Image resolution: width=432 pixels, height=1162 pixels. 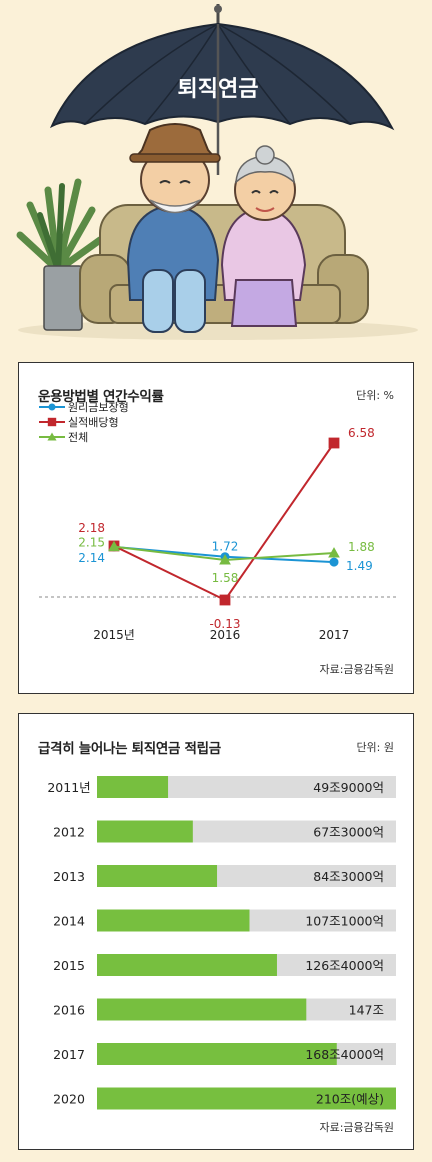 I want to click on bar-row: 2016 147조, so click(x=224, y=1009).